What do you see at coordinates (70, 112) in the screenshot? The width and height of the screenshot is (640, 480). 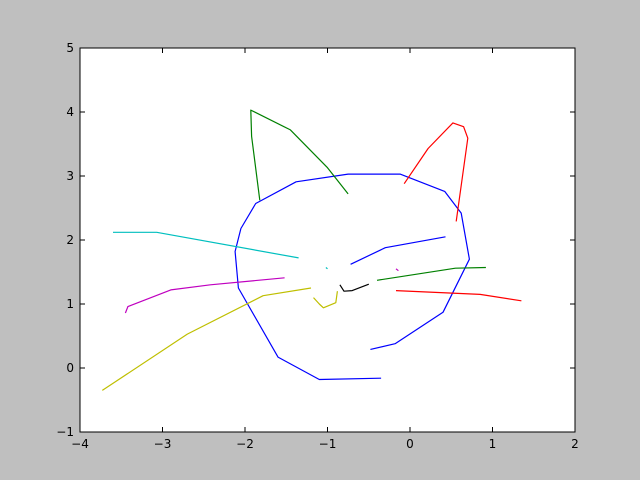 I see `y-tick-label: 4` at bounding box center [70, 112].